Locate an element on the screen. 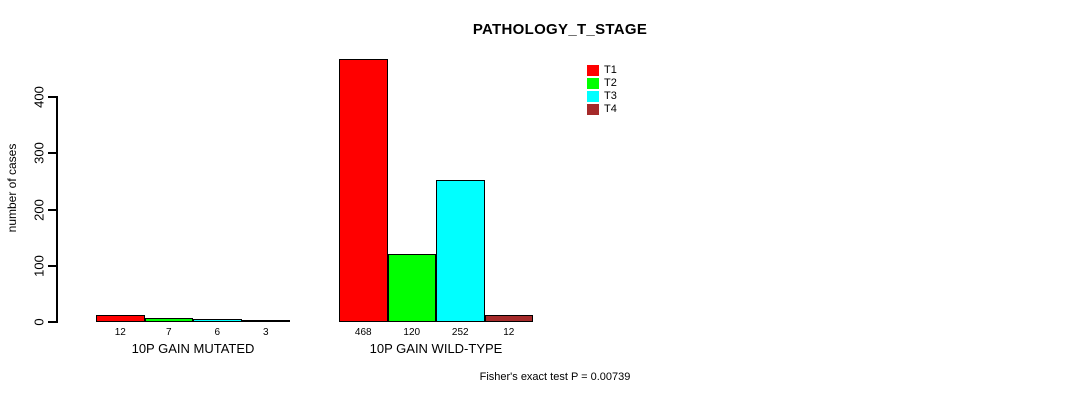  legend-label: T3 is located at coordinates (610, 96).